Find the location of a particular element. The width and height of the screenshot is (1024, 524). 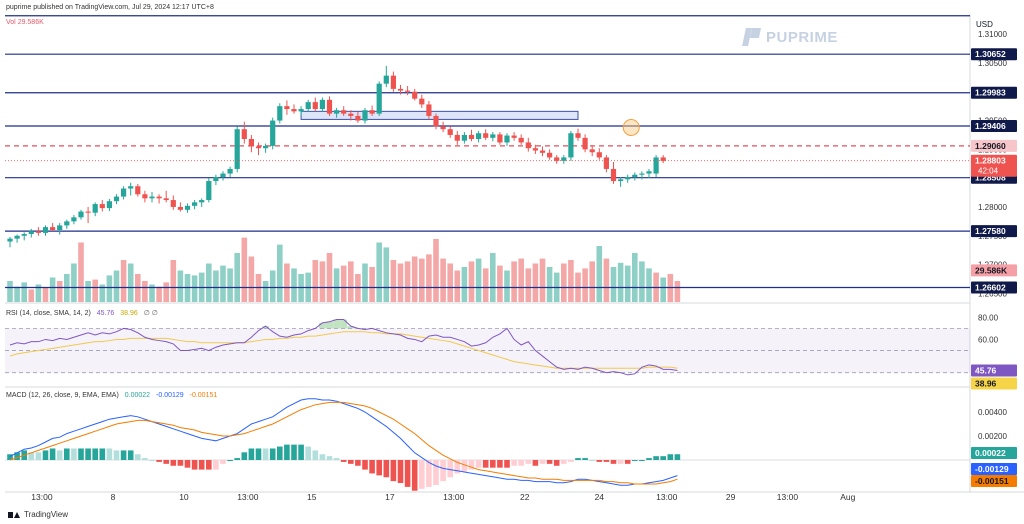

time-tick-label: Aug is located at coordinates (847, 497).